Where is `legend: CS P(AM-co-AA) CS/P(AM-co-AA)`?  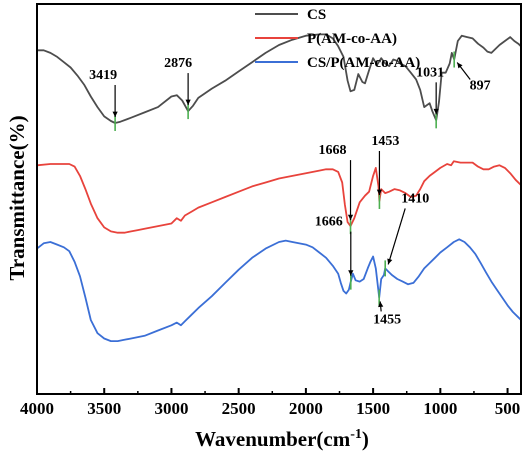 legend: CS P(AM-co-AA) CS/P(AM-co-AA) is located at coordinates (337, 39).